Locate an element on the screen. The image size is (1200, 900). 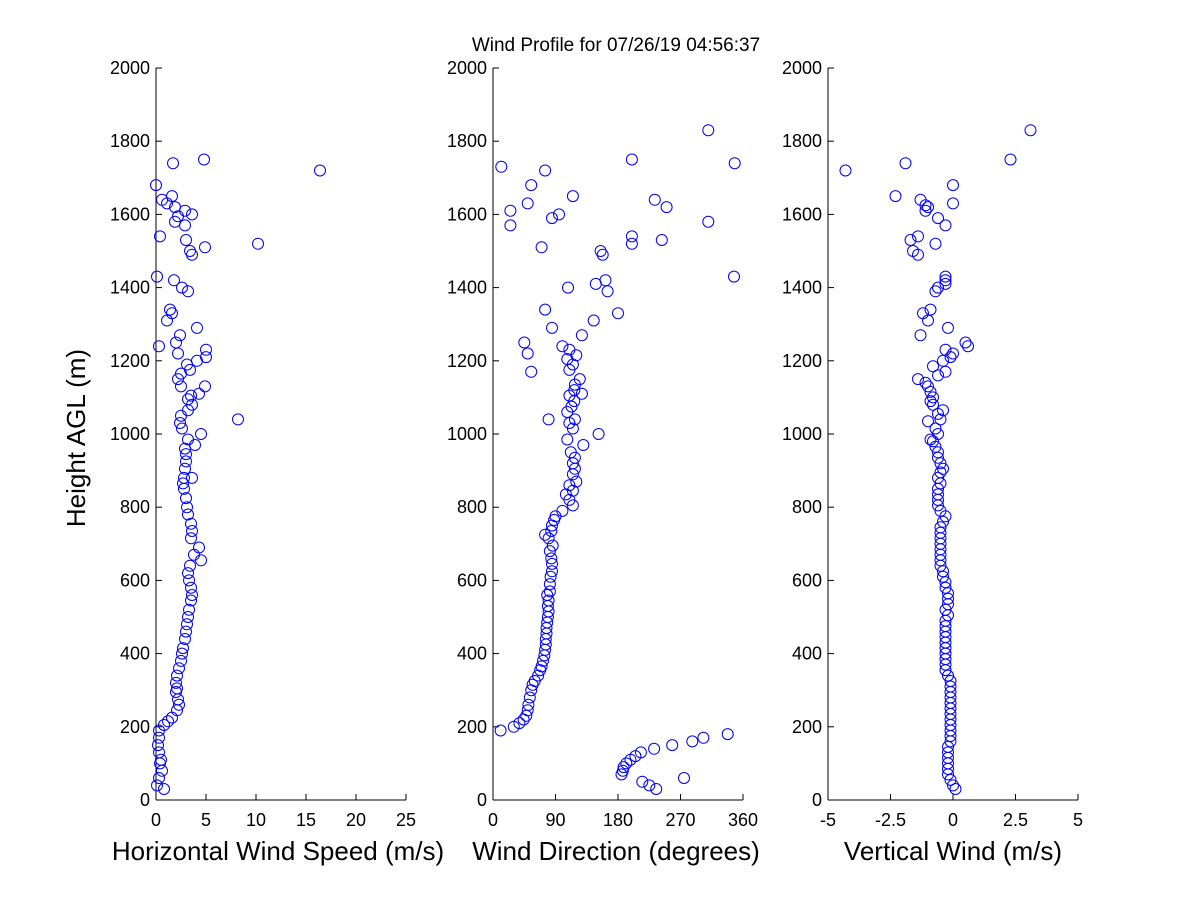
x-tick-label: 10 is located at coordinates (256, 820).